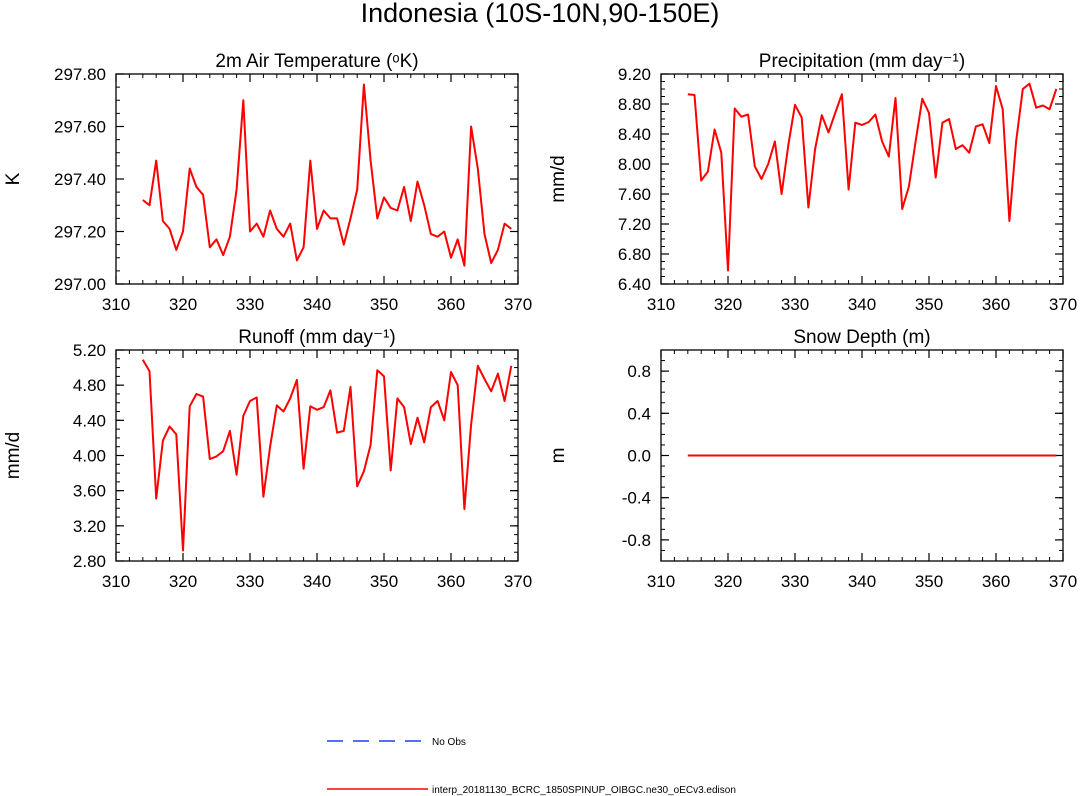 Image resolution: width=1080 pixels, height=796 pixels. Describe the element at coordinates (183, 304) in the screenshot. I see `chart-1-xtick-label: 320` at that location.